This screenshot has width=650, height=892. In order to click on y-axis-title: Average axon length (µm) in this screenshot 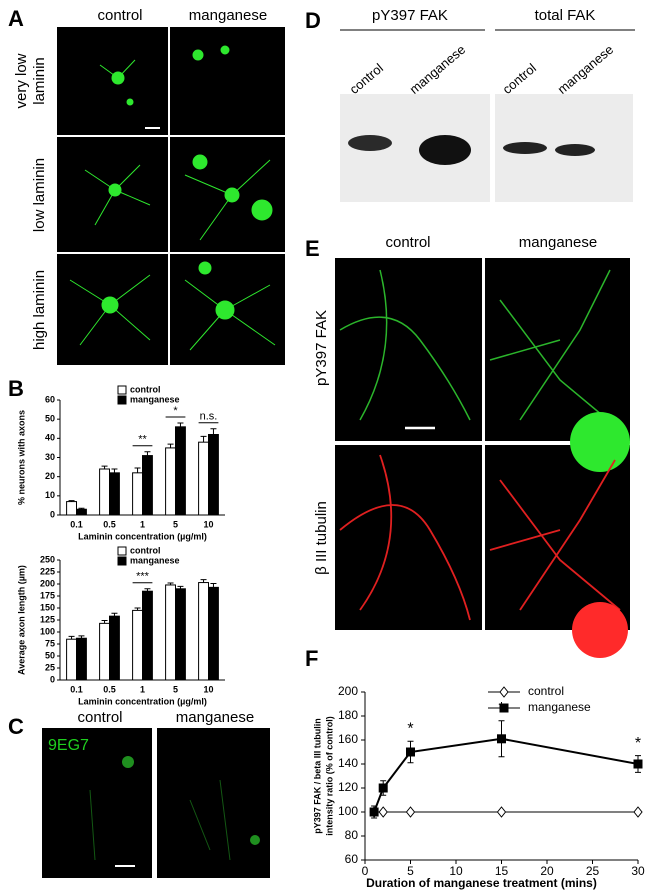, I will do `click(21, 620)`.